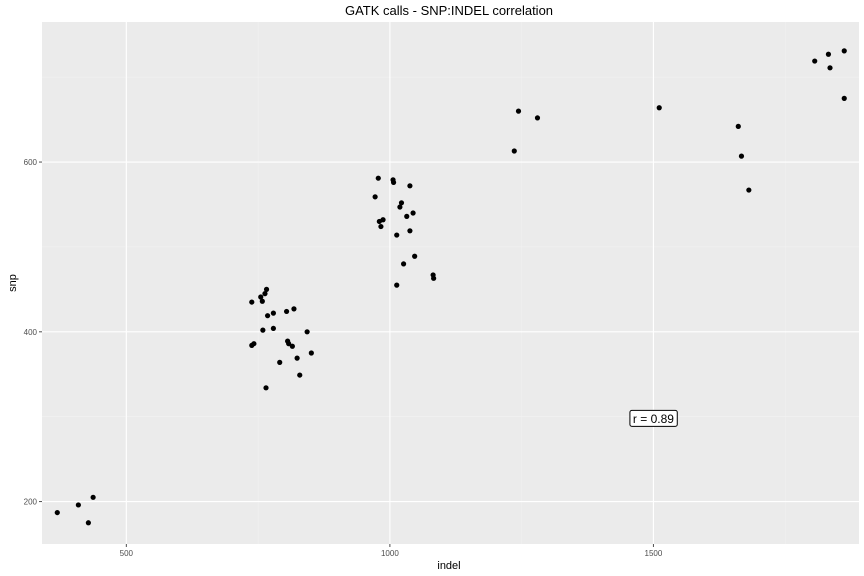 The image size is (864, 576). I want to click on x-axis-title: indel, so click(448, 566).